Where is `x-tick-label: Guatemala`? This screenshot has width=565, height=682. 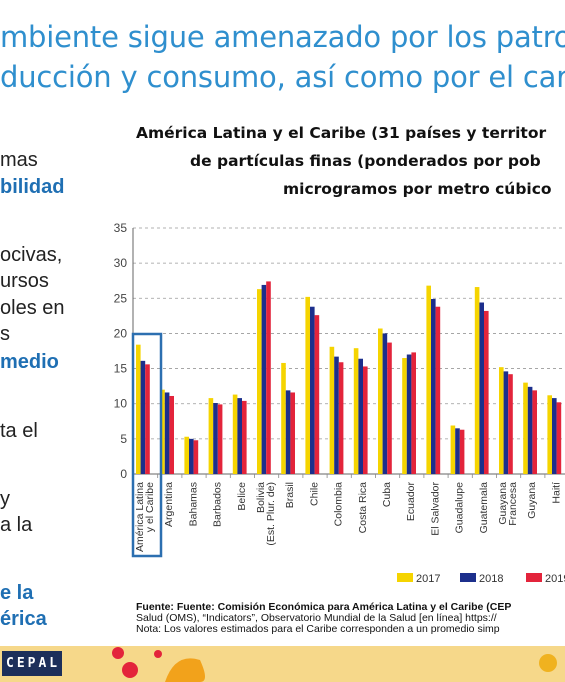 x-tick-label: Guatemala is located at coordinates (484, 508).